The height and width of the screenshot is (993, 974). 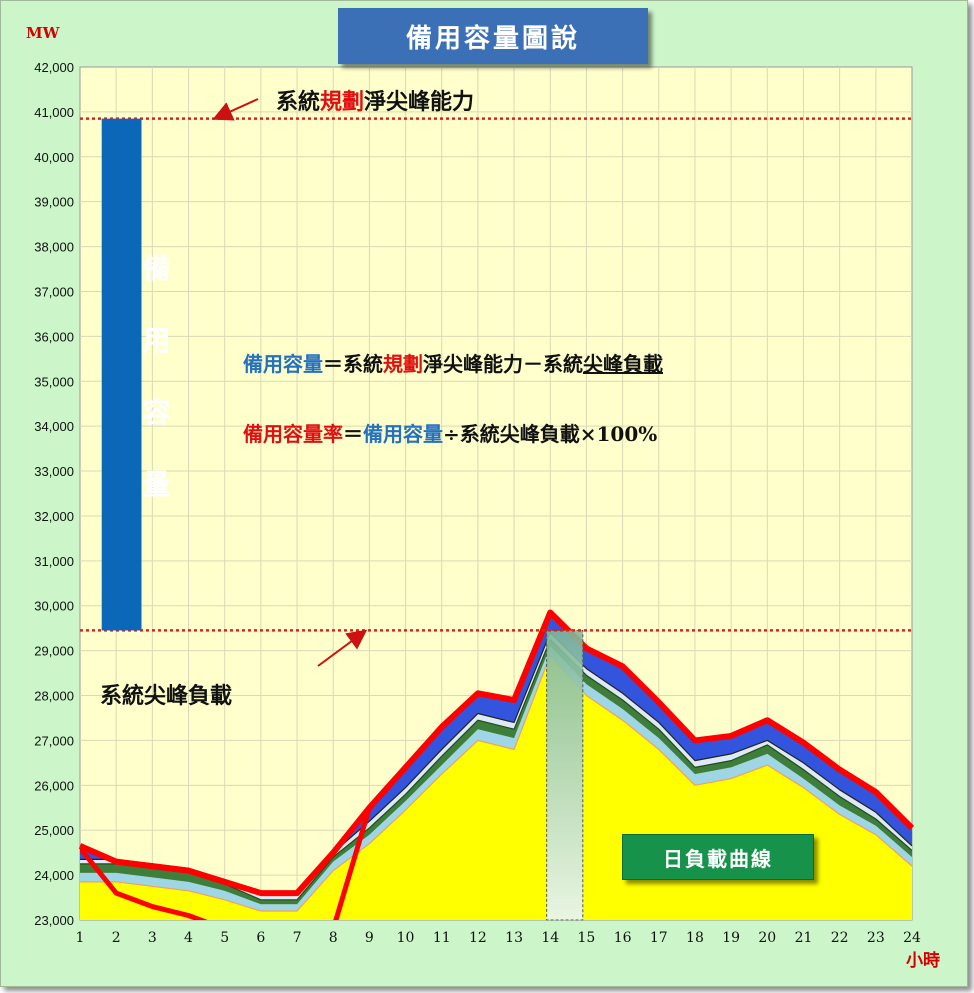 What do you see at coordinates (293, 434) in the screenshot?
I see `formula2-a: 備用容量率` at bounding box center [293, 434].